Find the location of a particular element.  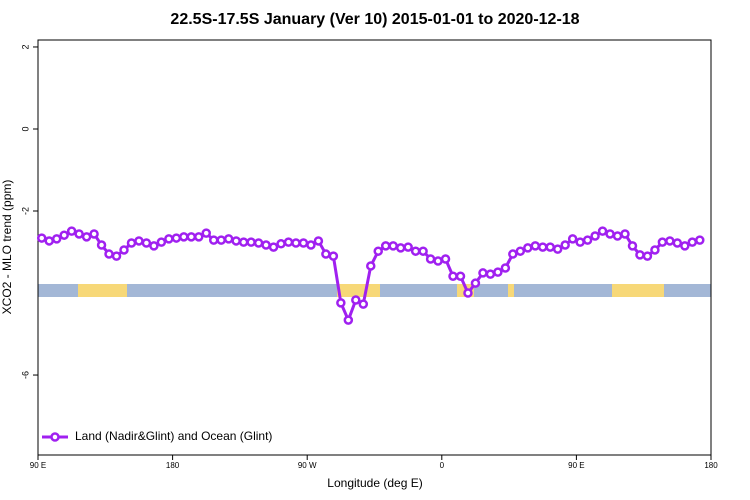

legend-label: Land (Nadir&Glint) and Ocean (Glint) is located at coordinates (173, 436).